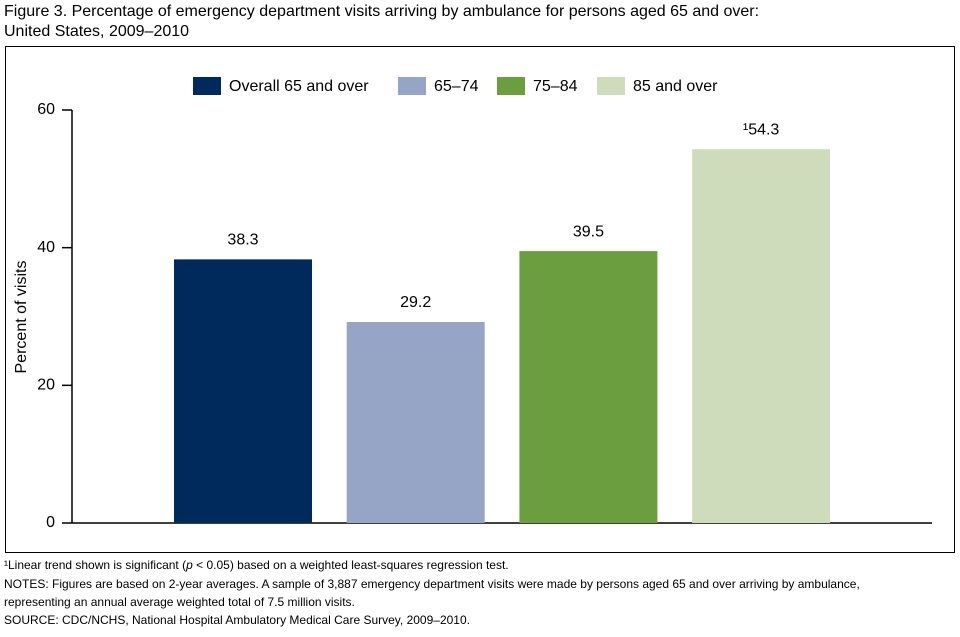 The width and height of the screenshot is (960, 637). I want to click on value-label: 38.3, so click(242, 240).